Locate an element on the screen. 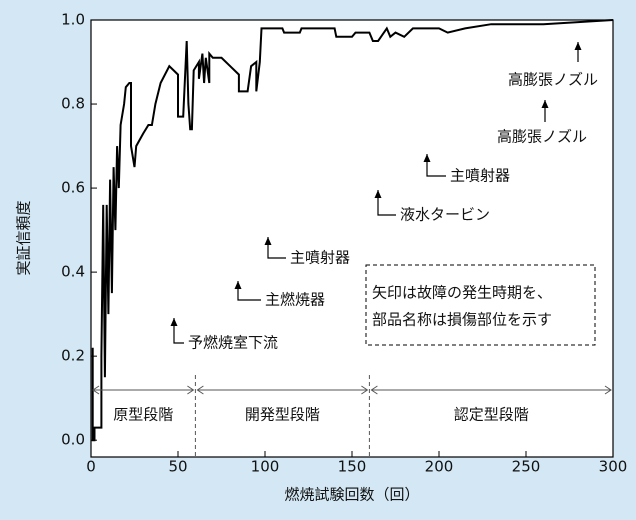 Image resolution: width=636 pixels, height=520 pixels. x-axis-label: 燃焼試験回数（回） is located at coordinates (351, 495).